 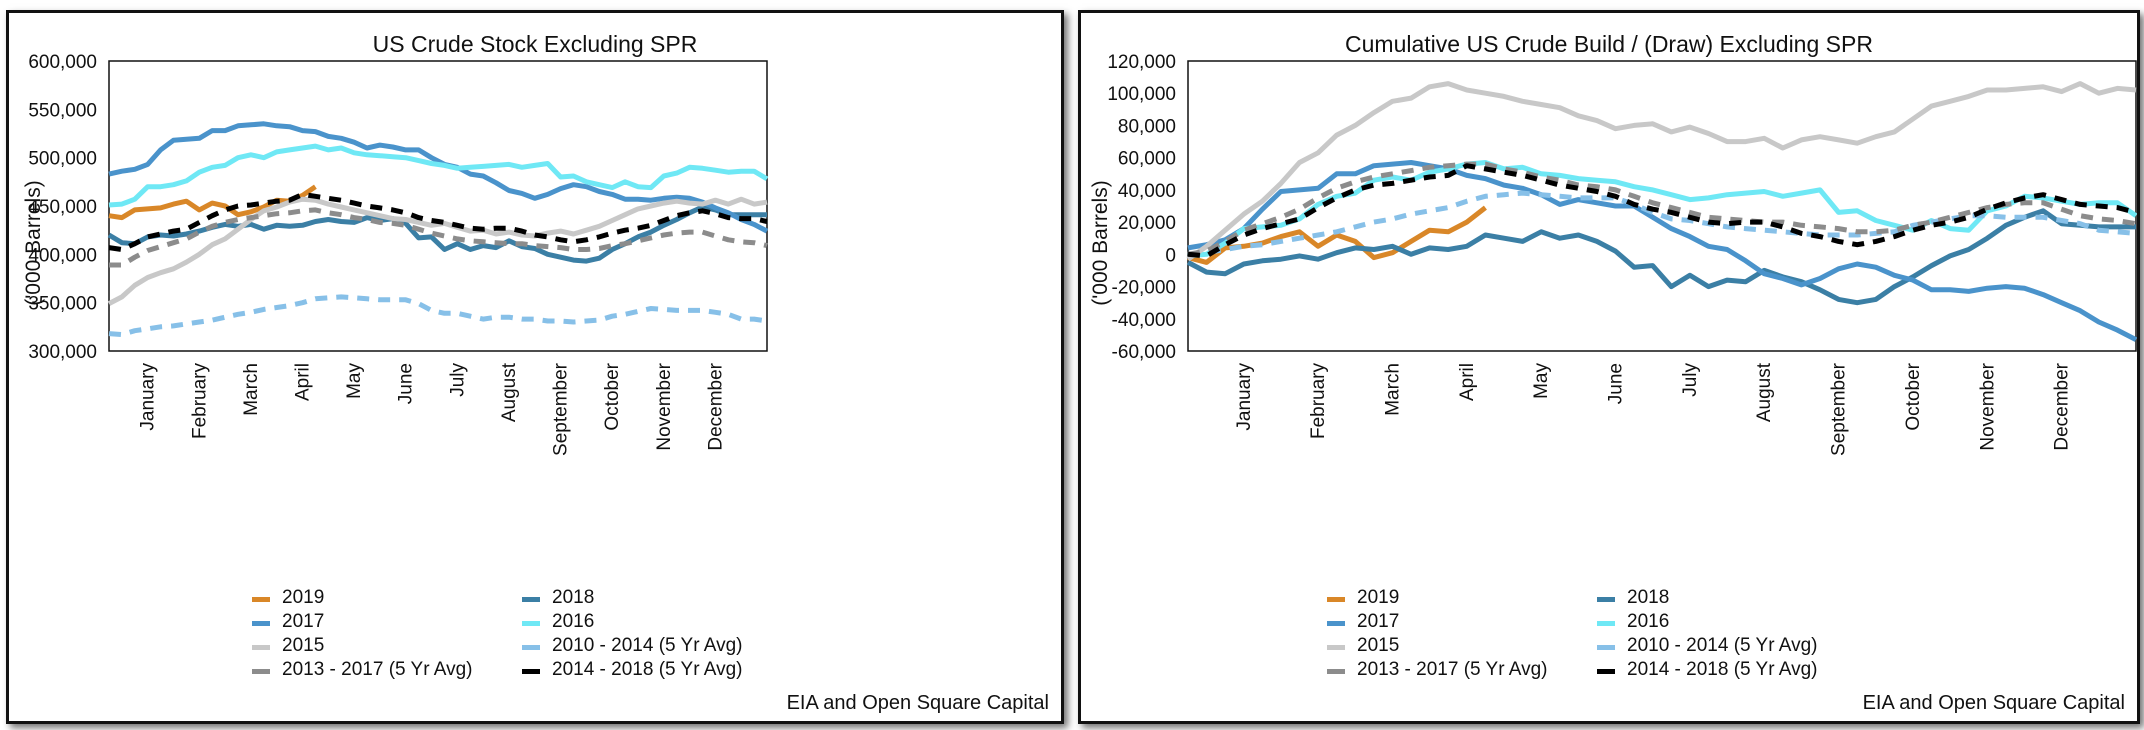 What do you see at coordinates (1147, 159) in the screenshot?
I see `y-tick-label: 60,000` at bounding box center [1147, 159].